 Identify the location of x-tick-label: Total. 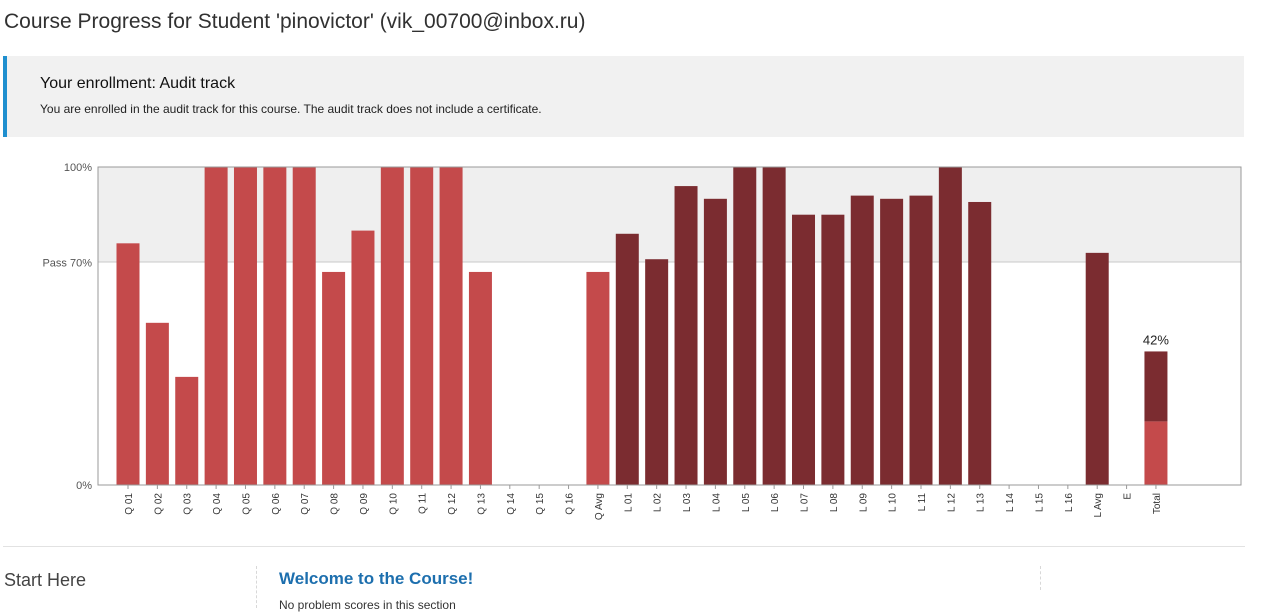
(1157, 503).